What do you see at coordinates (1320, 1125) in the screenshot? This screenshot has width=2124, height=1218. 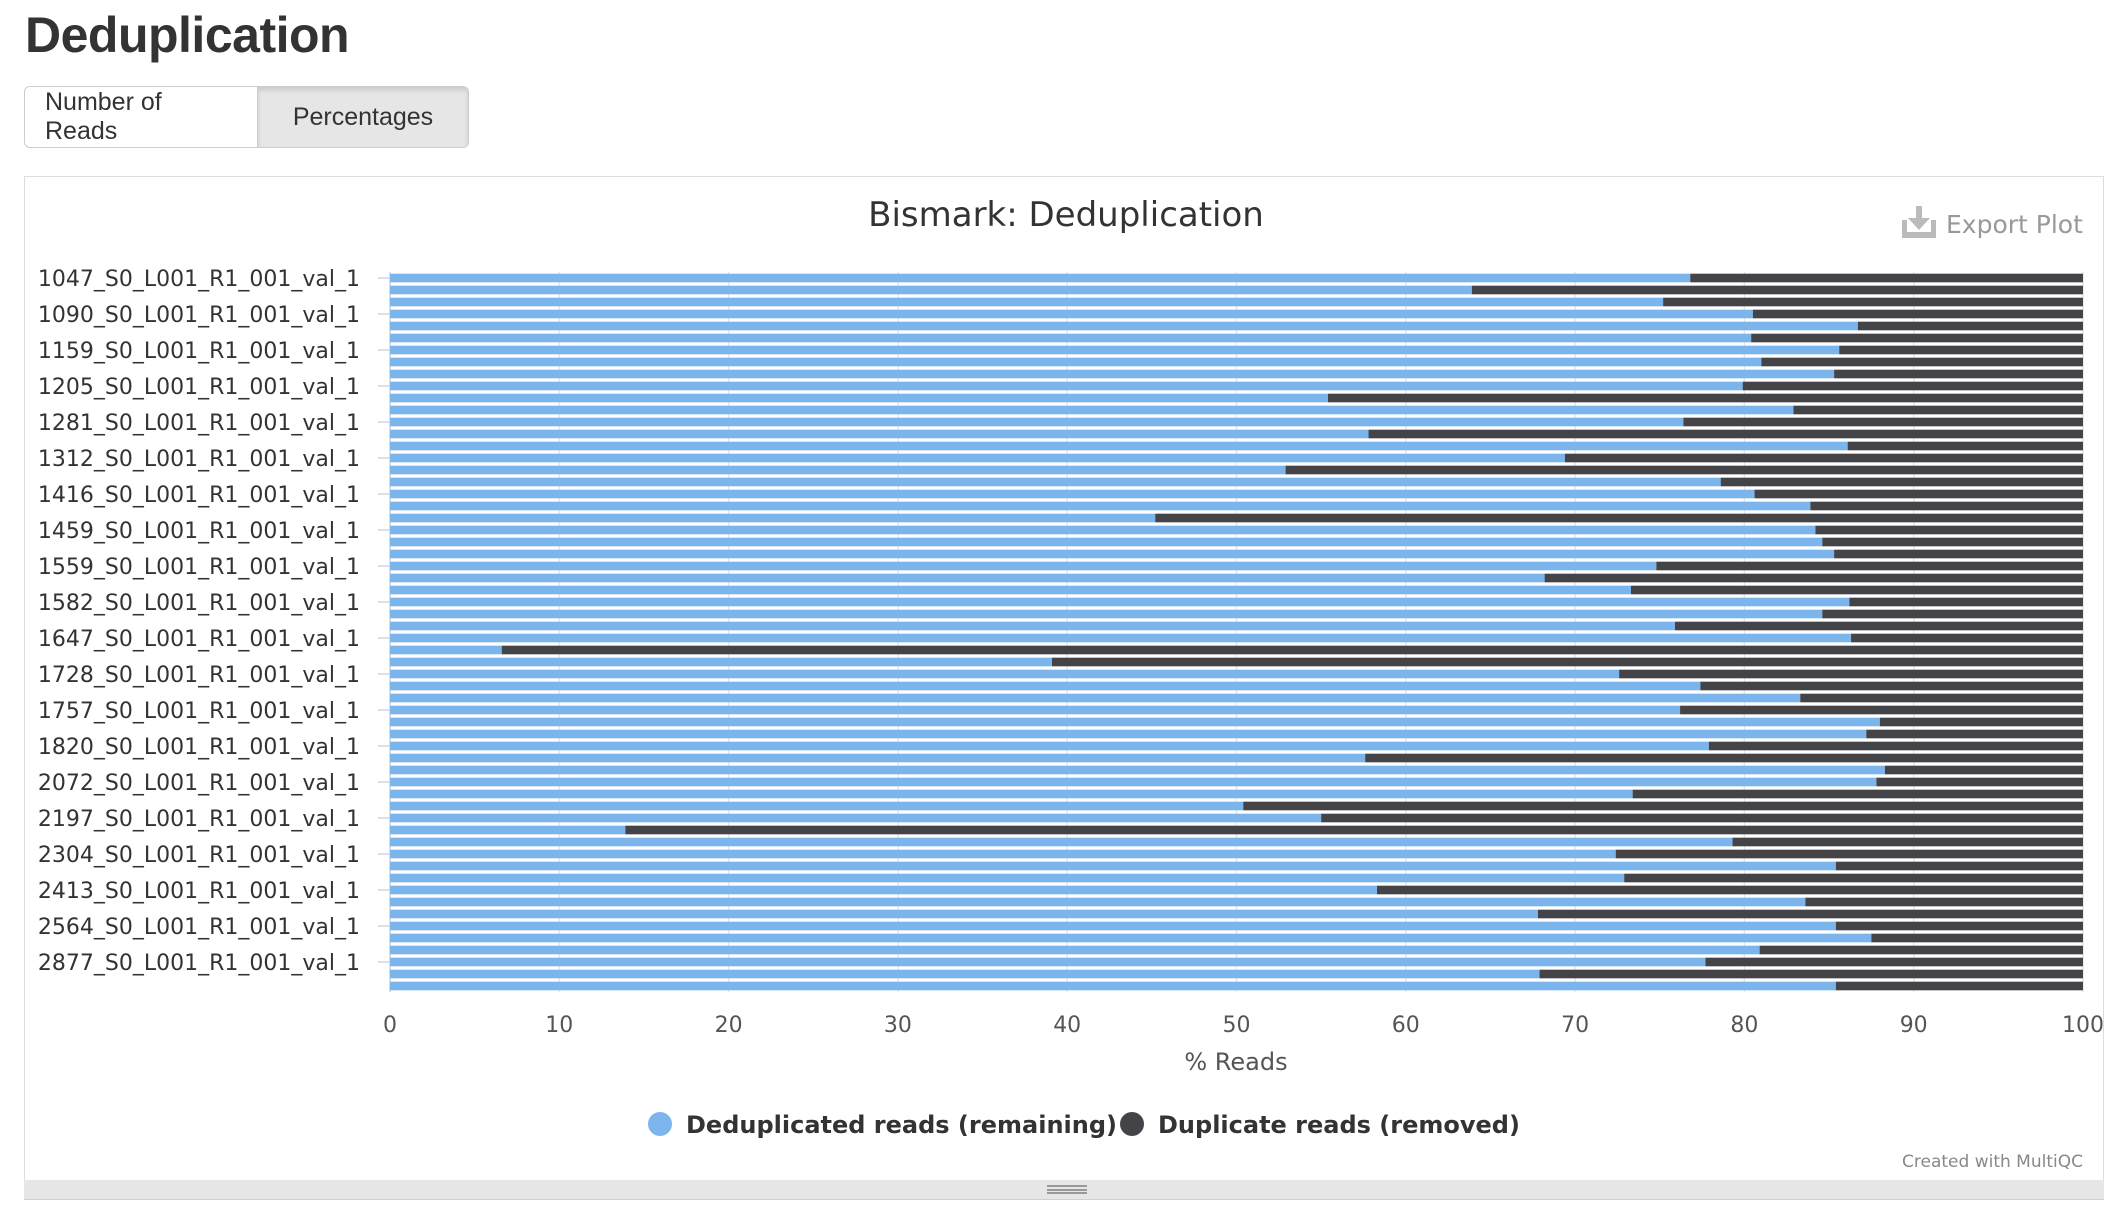 I see `legend-item: Duplicate reads (removed)` at bounding box center [1320, 1125].